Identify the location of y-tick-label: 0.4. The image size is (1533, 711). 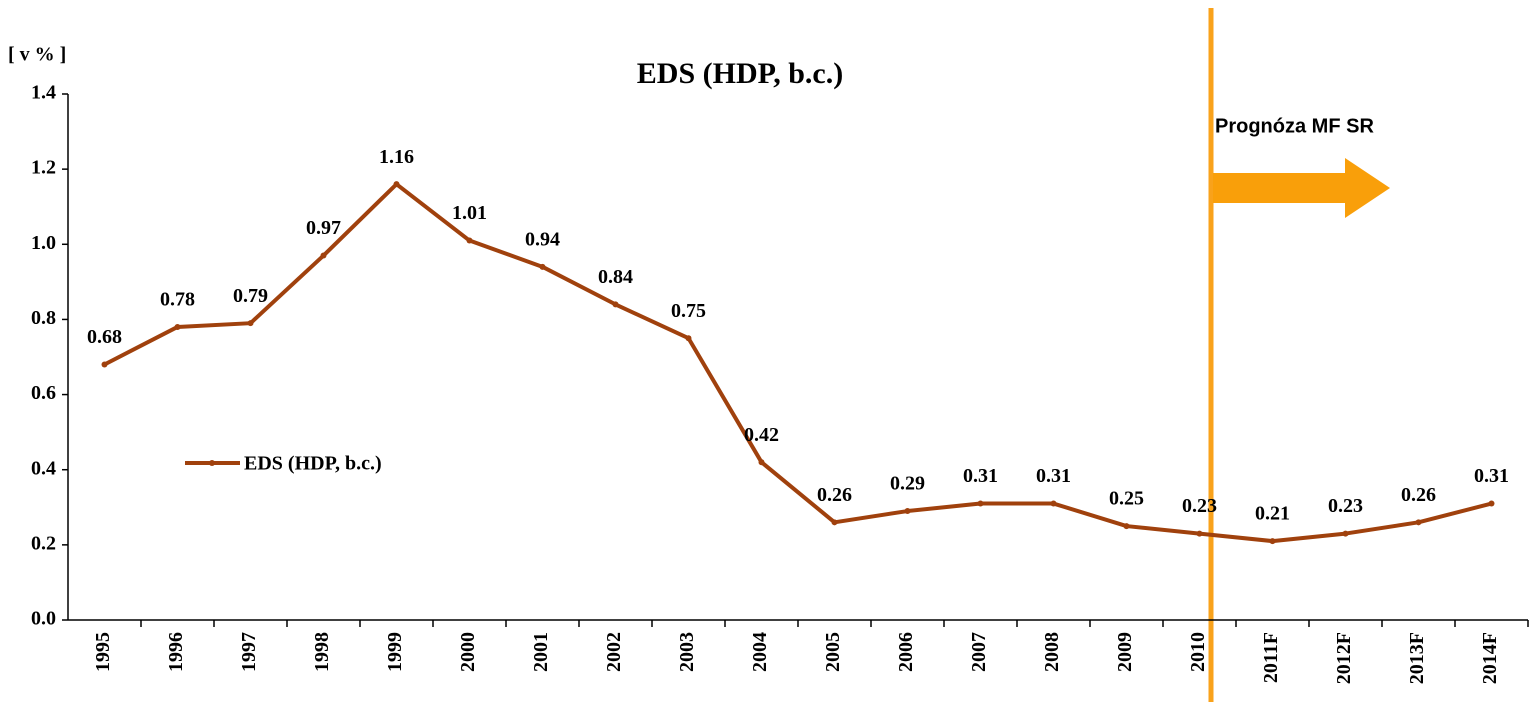
(43, 468).